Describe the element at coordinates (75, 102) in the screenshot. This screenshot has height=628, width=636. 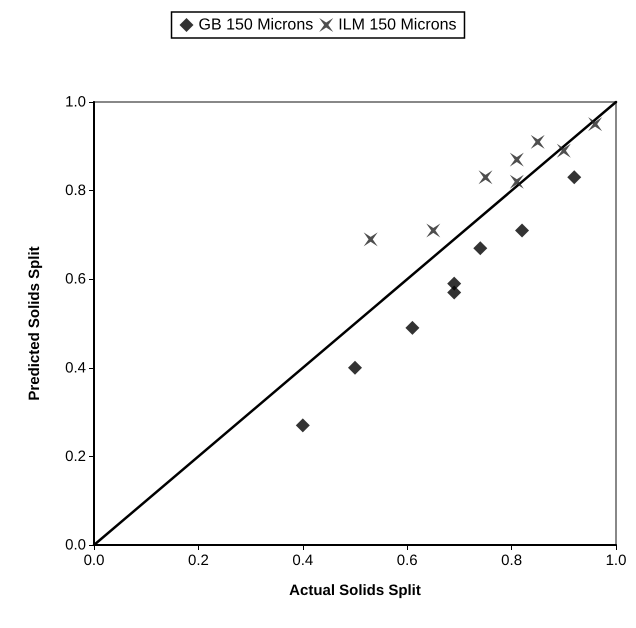
I see `y-tick-label: 1.0` at that location.